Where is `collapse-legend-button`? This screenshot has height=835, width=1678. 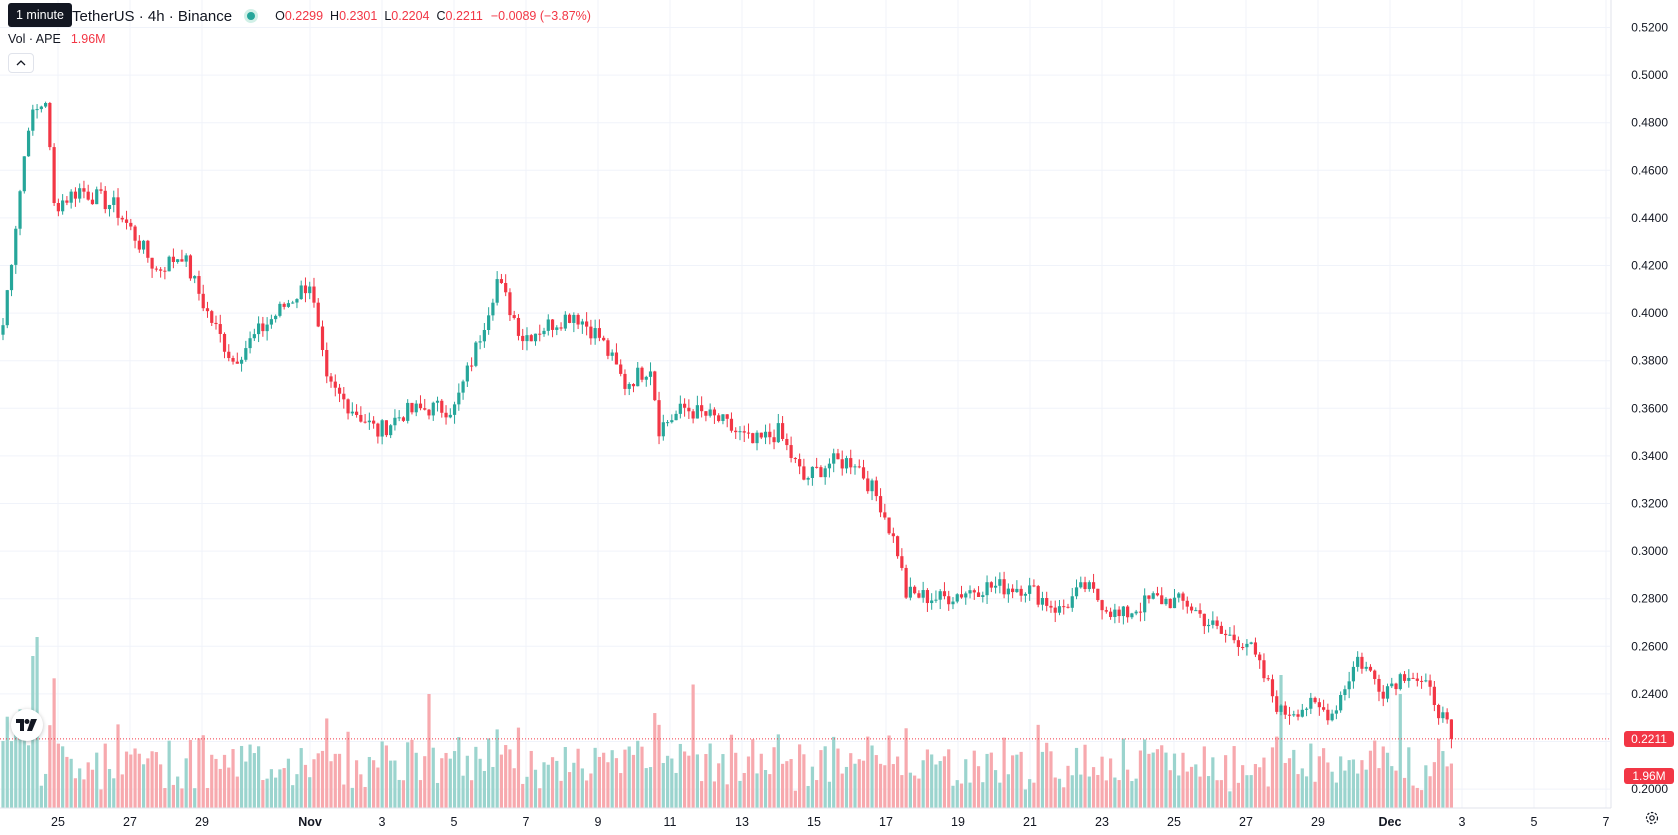 collapse-legend-button is located at coordinates (21, 63).